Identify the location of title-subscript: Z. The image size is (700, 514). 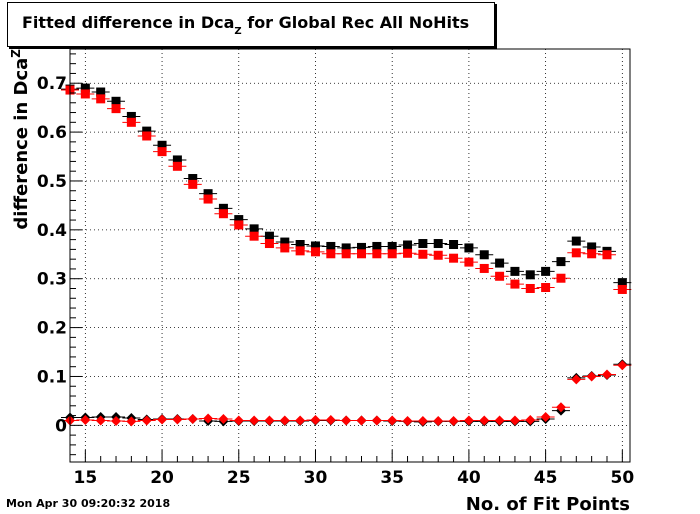
(238, 31).